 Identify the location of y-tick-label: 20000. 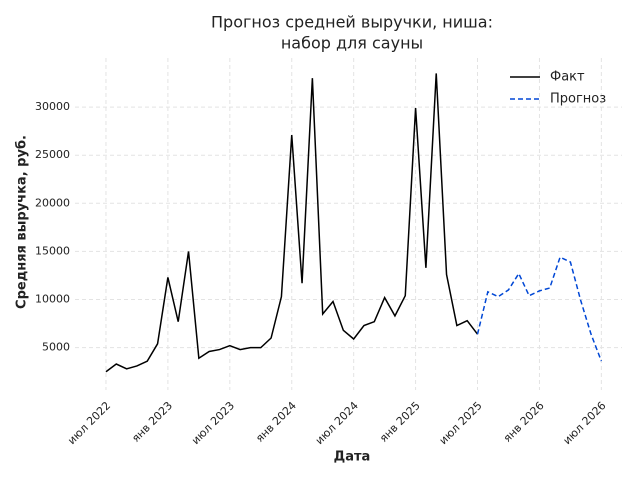
(52, 202).